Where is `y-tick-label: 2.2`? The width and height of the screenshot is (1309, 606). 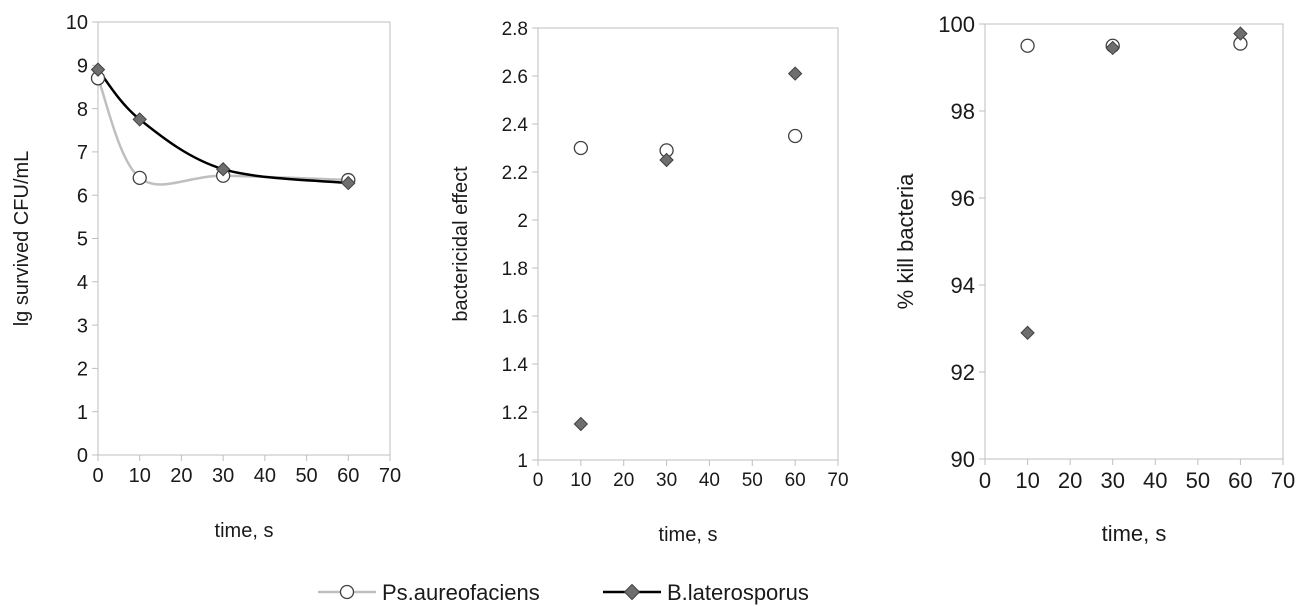 y-tick-label: 2.2 is located at coordinates (515, 173).